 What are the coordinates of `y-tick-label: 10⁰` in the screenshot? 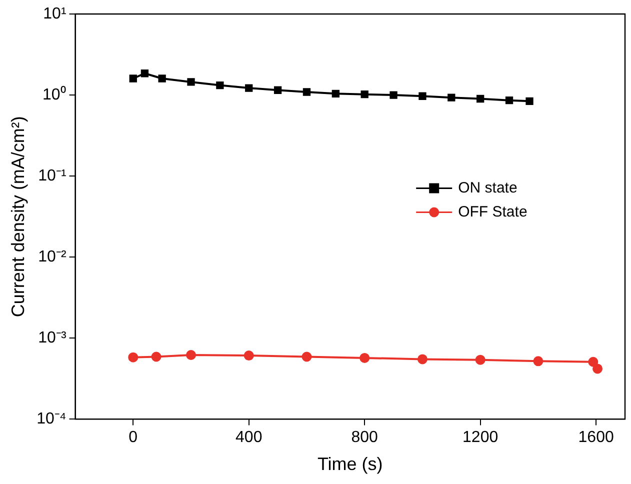 It's located at (54, 94).